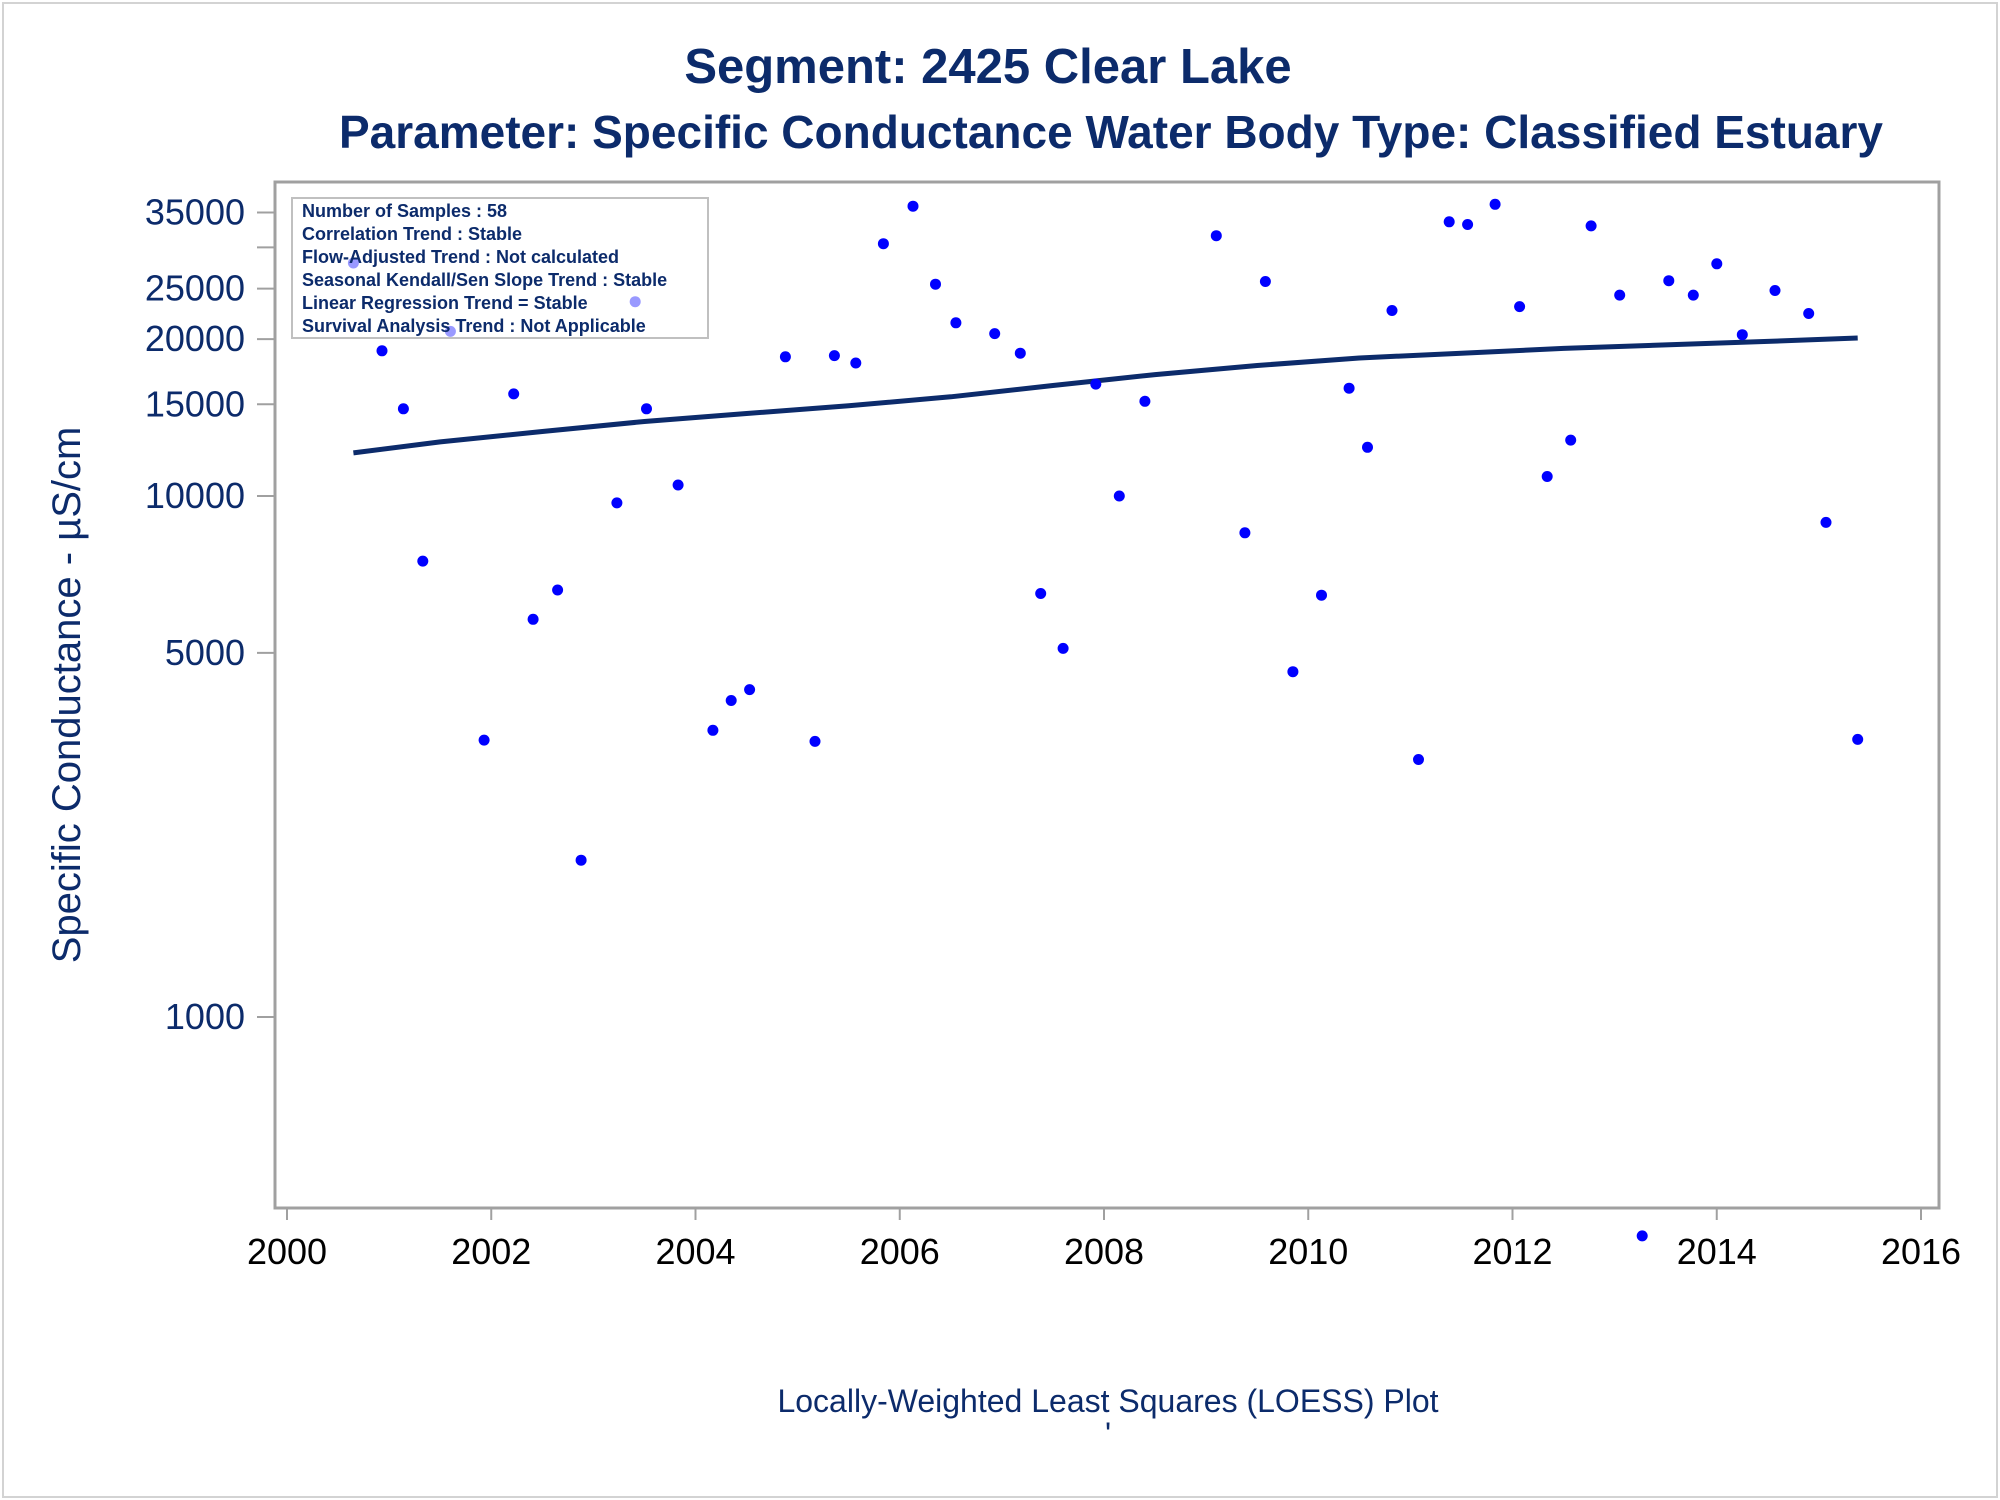 This screenshot has width=2000, height=1500. What do you see at coordinates (412, 234) in the screenshot?
I see `stats-line: Correlation Trend : Stable` at bounding box center [412, 234].